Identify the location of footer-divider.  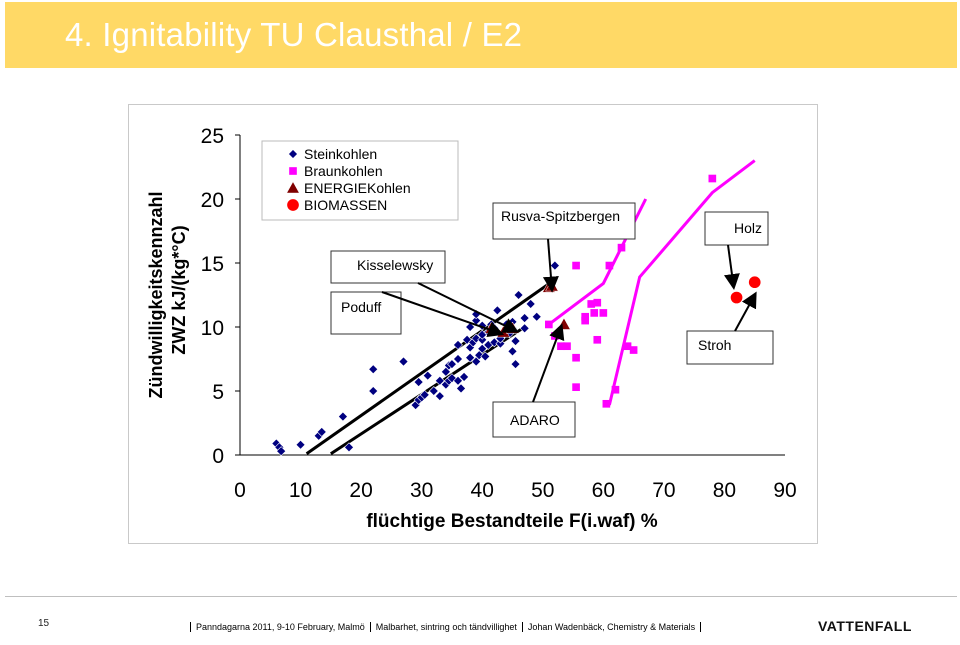
(481, 596).